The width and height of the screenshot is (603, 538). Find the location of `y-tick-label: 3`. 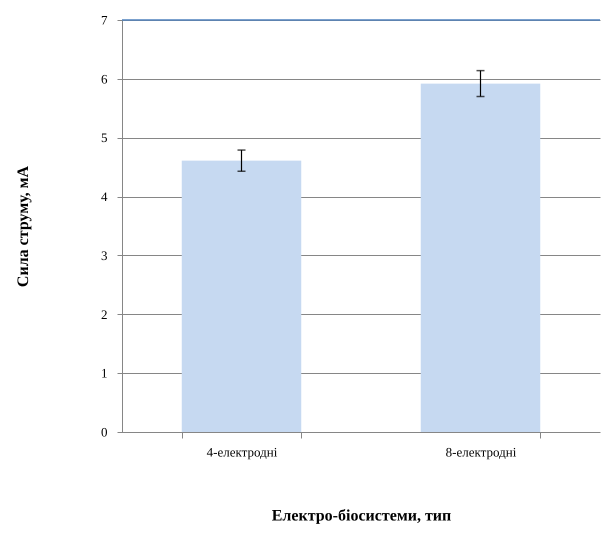

y-tick-label: 3 is located at coordinates (104, 255).